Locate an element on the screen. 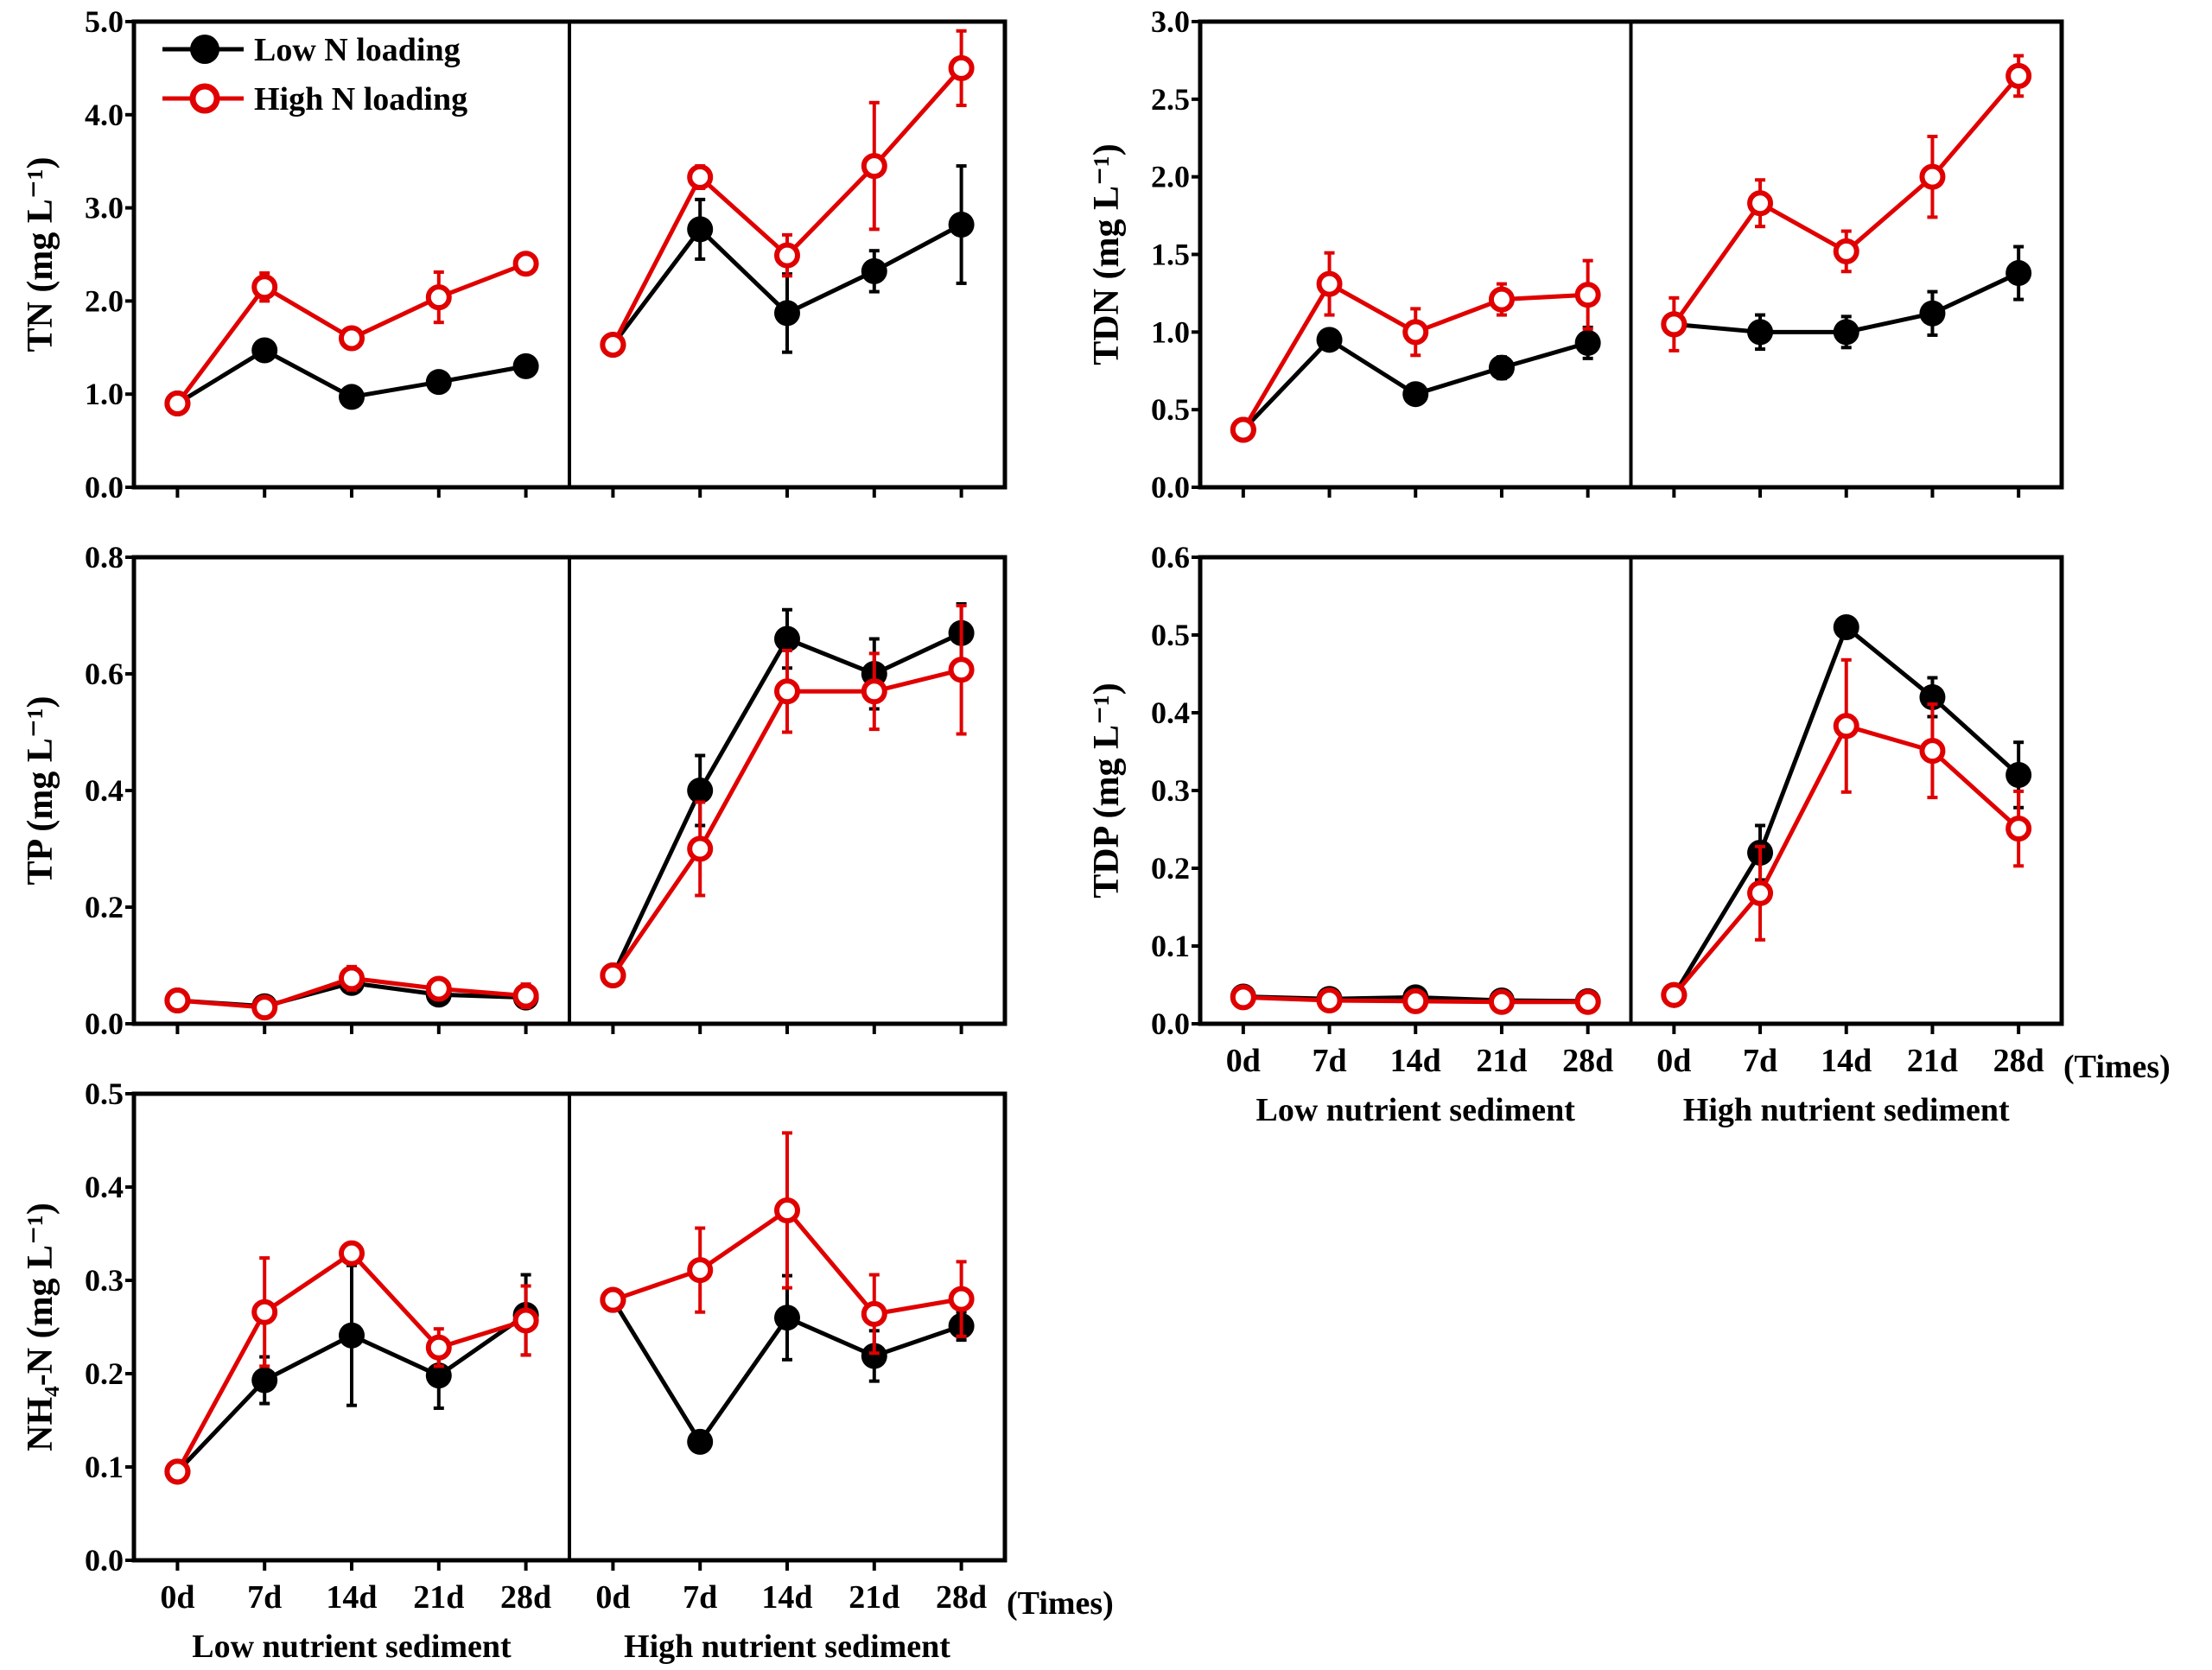 The image size is (2212, 1670). y-tick-label: 0.5 is located at coordinates (1170, 409).